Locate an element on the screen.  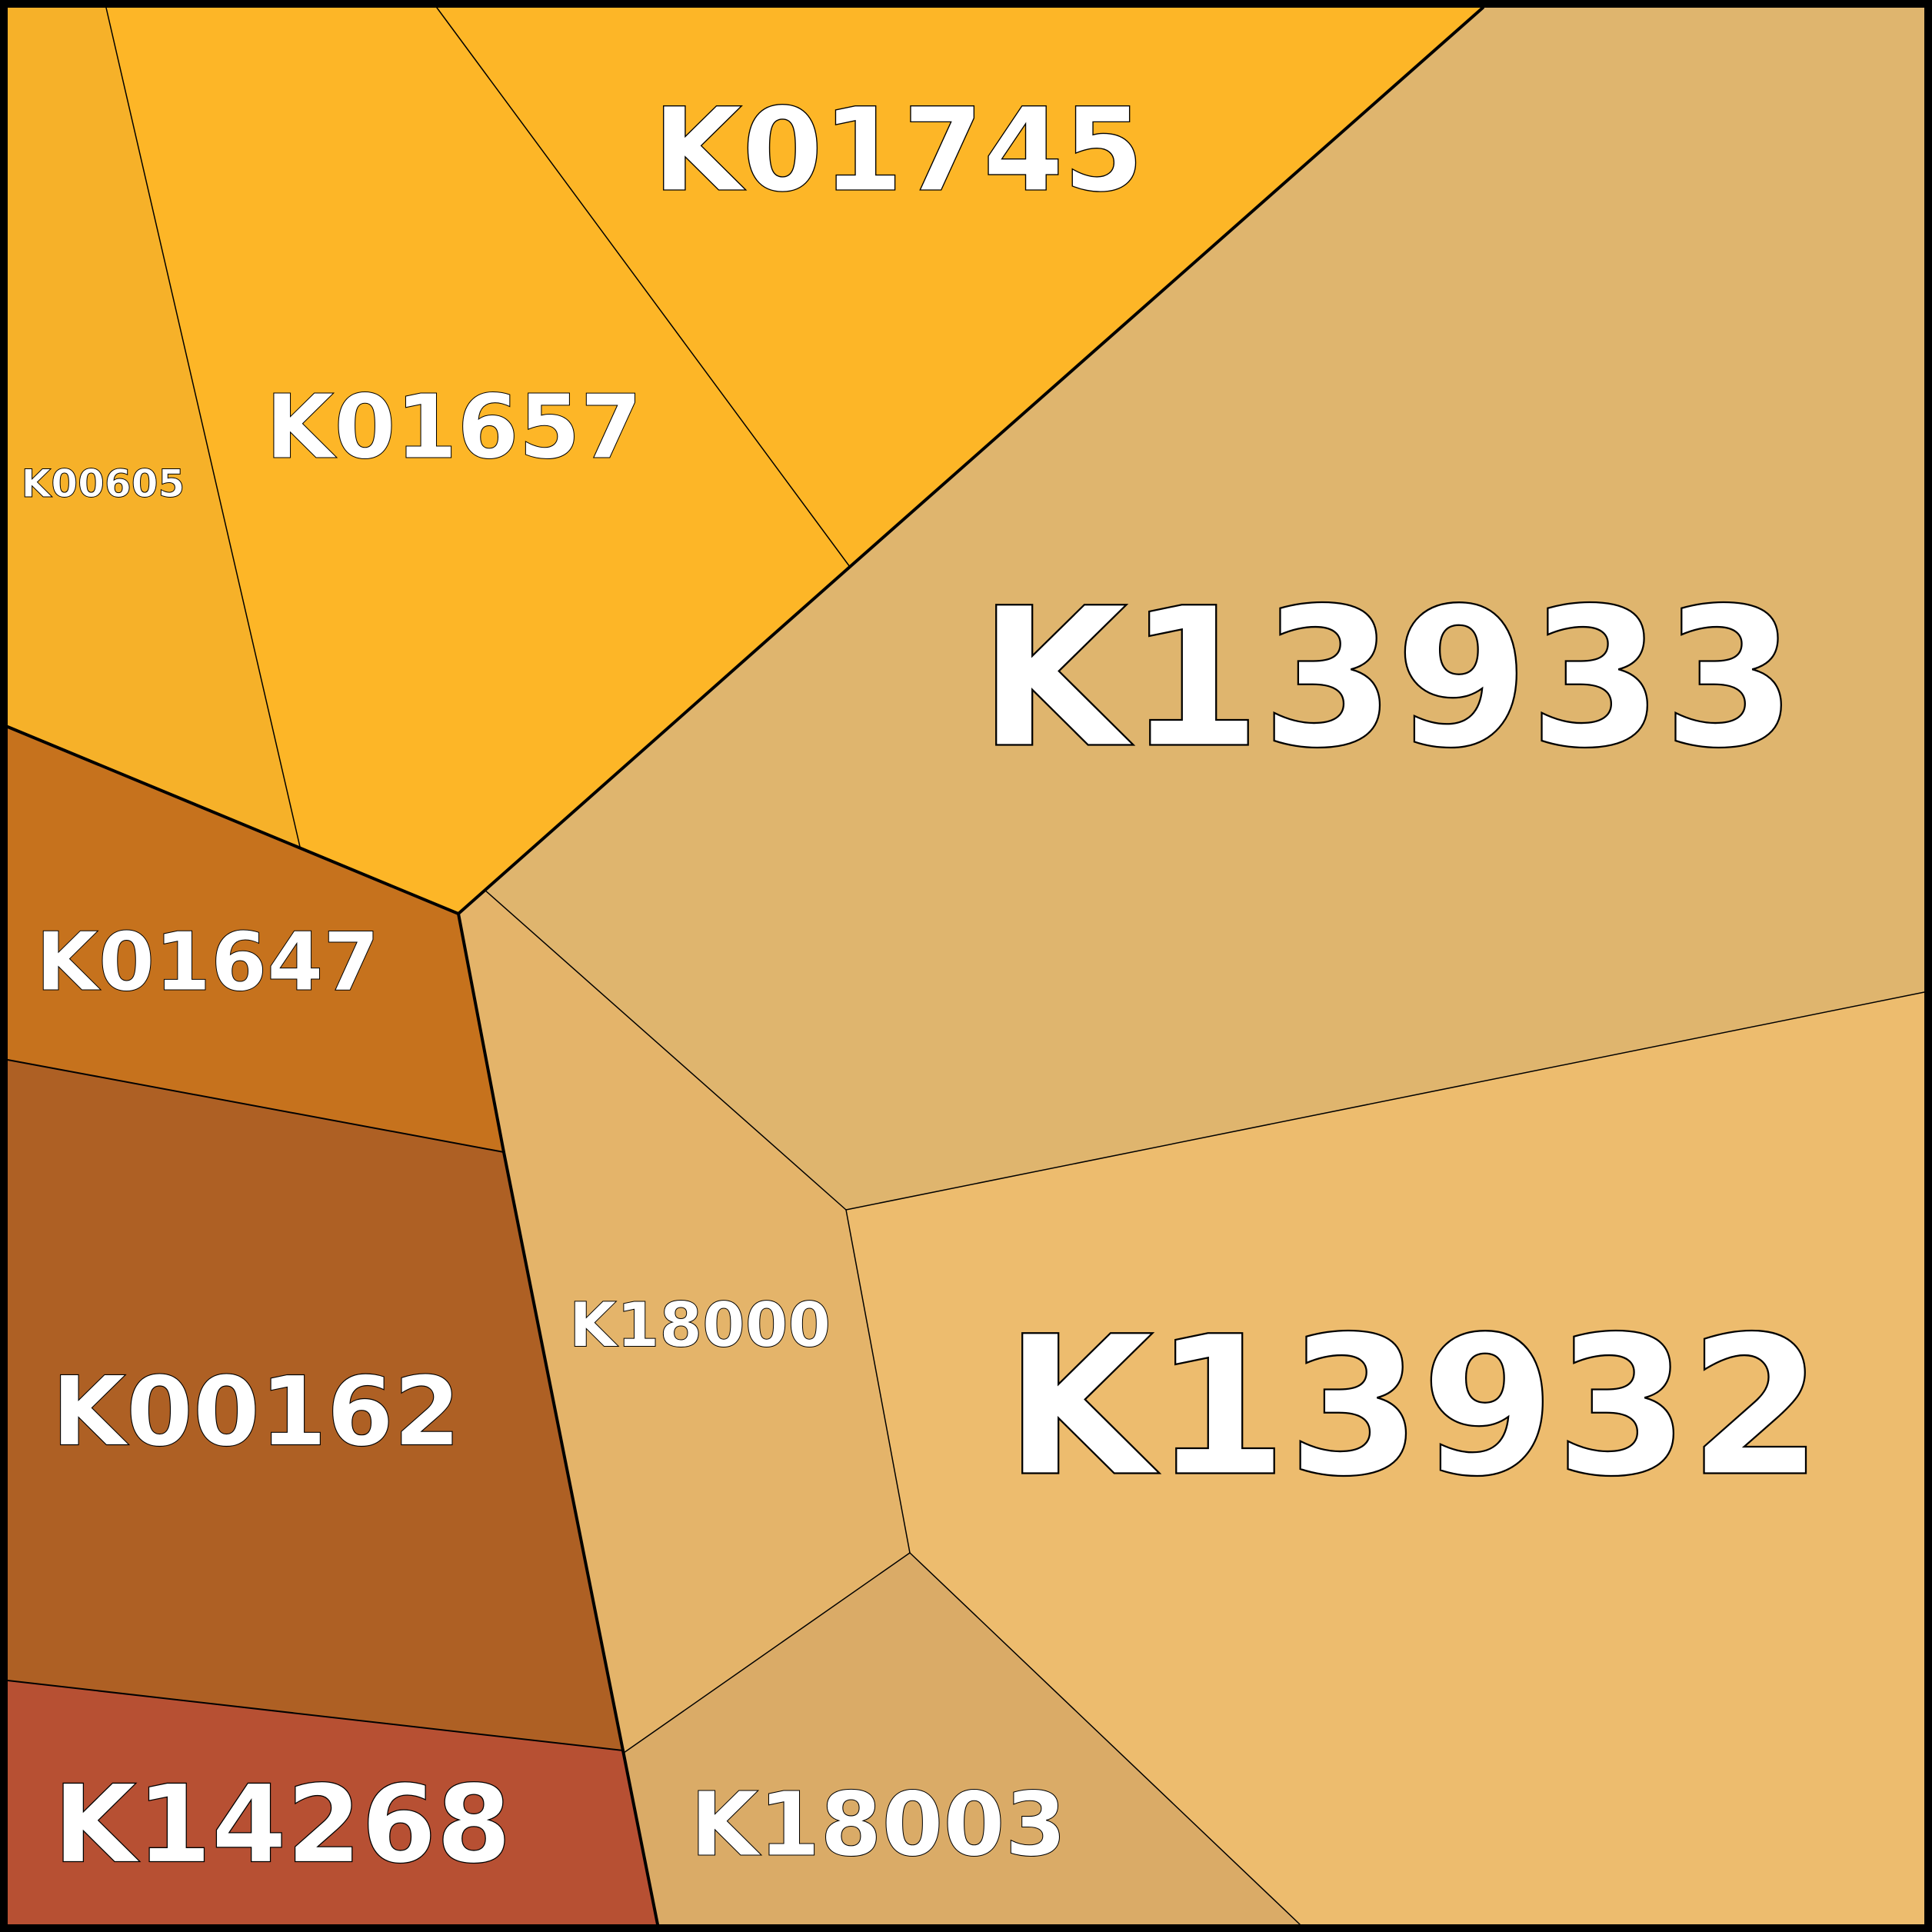
cell-label-k13932: K13932 is located at coordinates (1413, 1407).